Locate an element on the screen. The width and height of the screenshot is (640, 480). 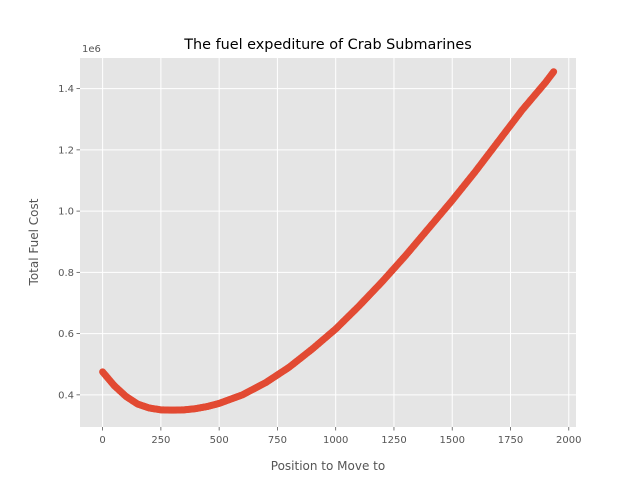
x-tick-label: 1250 is located at coordinates (393, 440).